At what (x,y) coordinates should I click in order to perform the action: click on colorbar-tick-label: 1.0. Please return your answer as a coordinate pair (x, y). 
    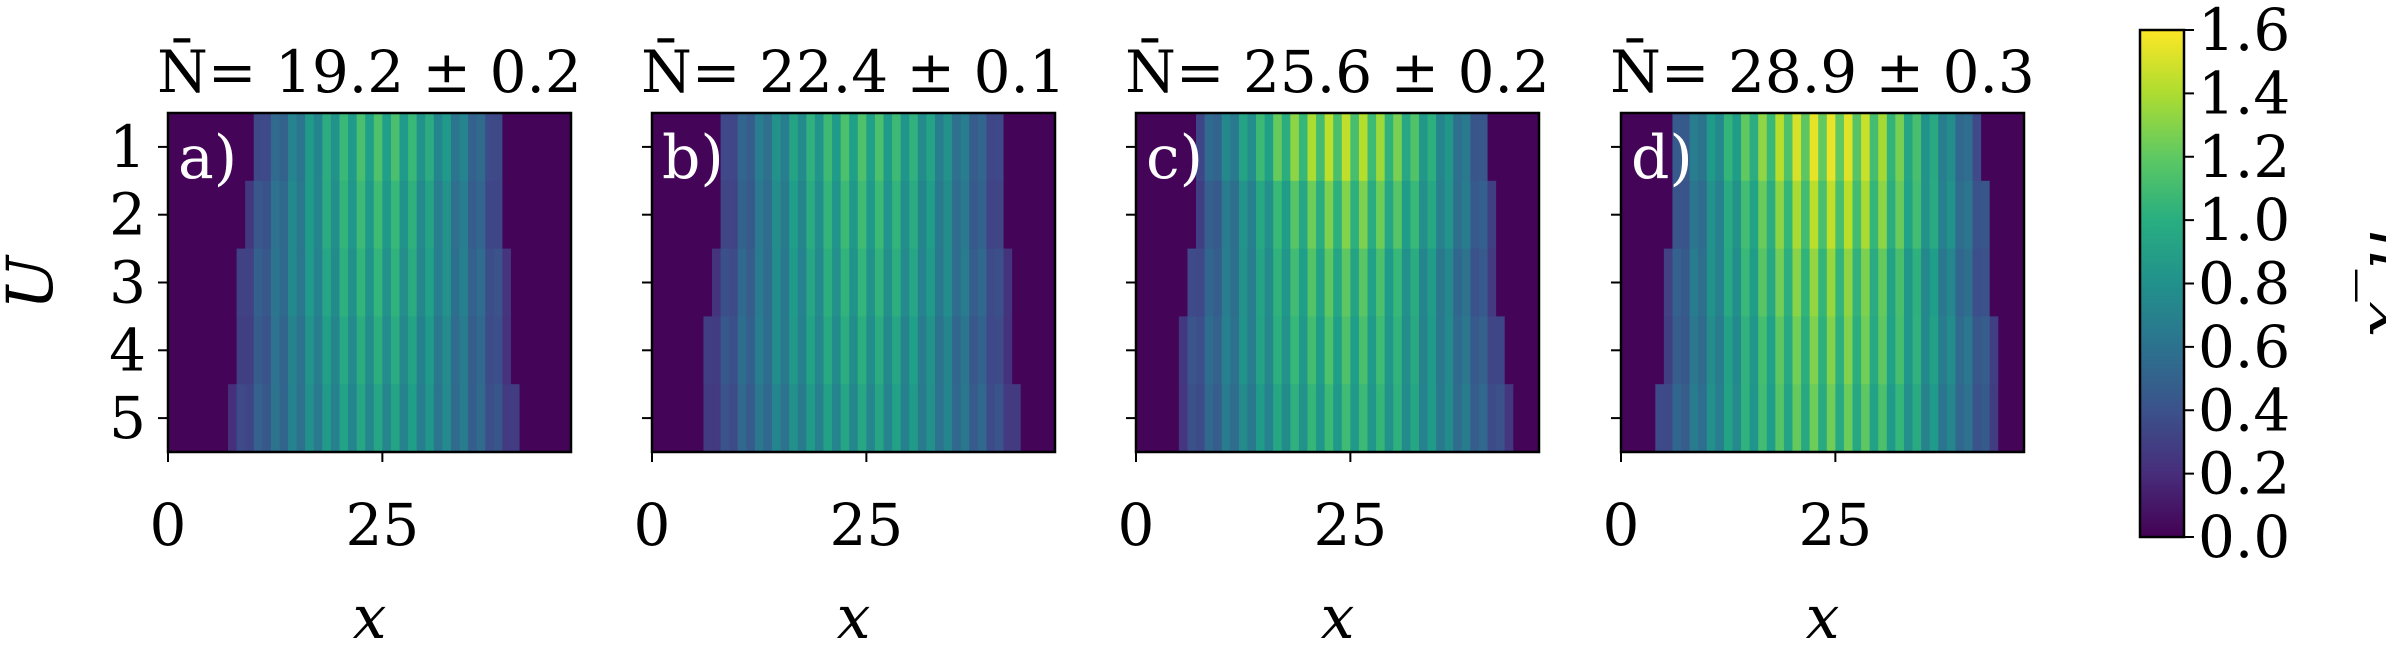
    Looking at the image, I should click on (2244, 220).